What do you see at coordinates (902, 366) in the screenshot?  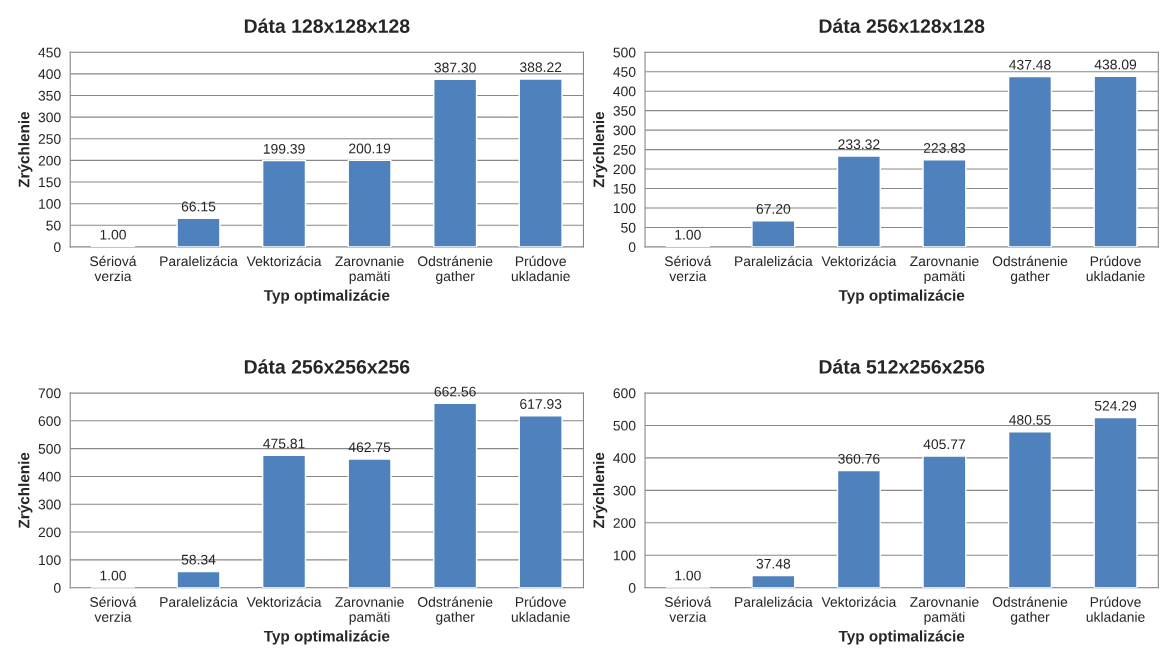 I see `chart-title: Dáta 512x256x256` at bounding box center [902, 366].